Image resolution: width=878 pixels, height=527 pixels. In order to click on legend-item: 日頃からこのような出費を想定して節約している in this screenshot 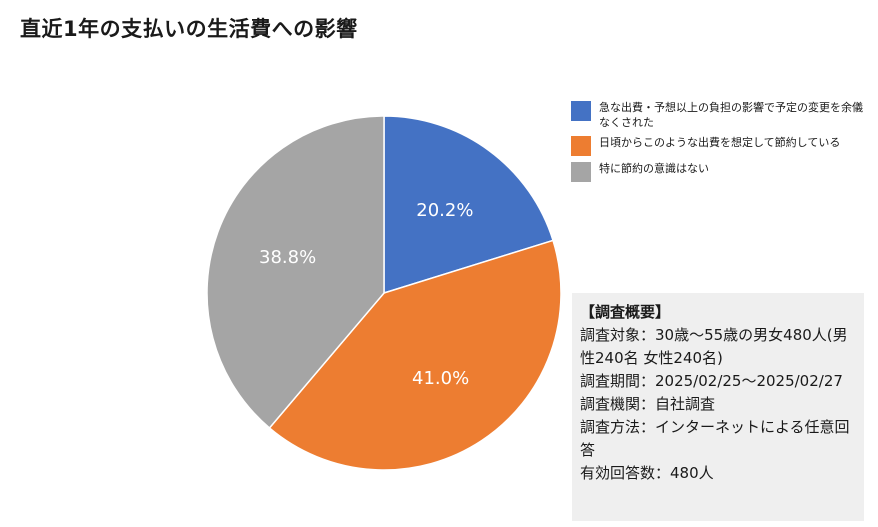, I will do `click(721, 145)`.